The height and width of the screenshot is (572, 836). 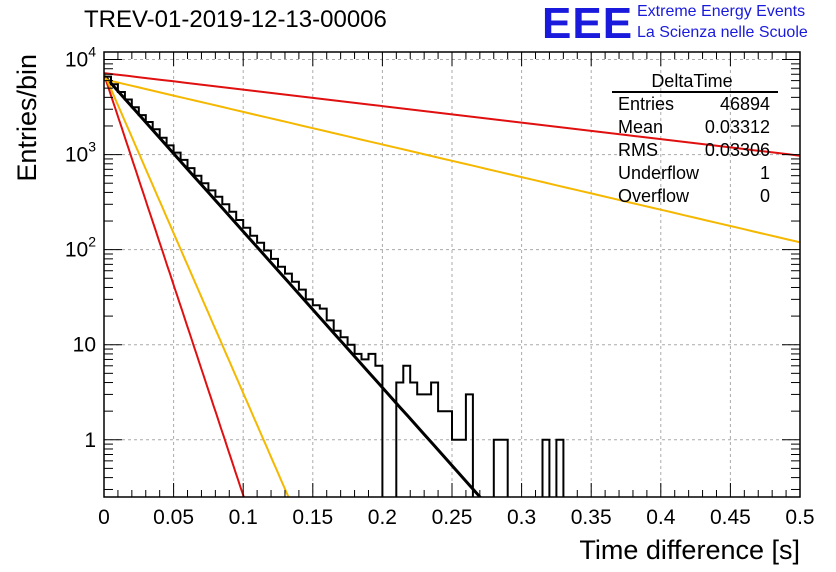 I want to click on x-tick-labels: 0 0.05 0.1 0.15 0.2 0.25 0.3 0.35 0.4 0.45 0.5, so click(x=456, y=517).